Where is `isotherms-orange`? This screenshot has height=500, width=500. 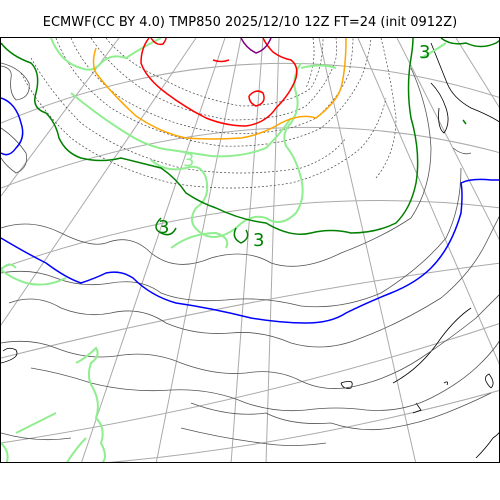 isotherms-orange is located at coordinates (219, 89).